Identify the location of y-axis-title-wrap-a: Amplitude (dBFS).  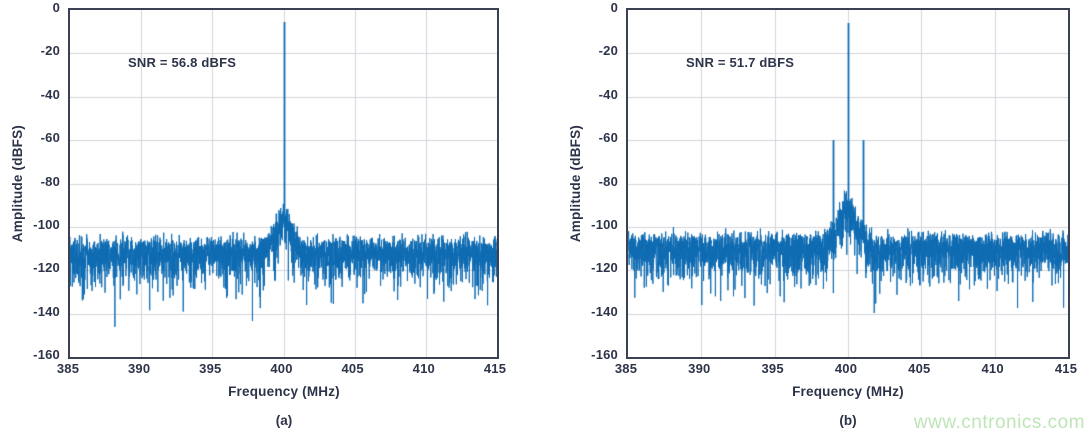
(17, 183).